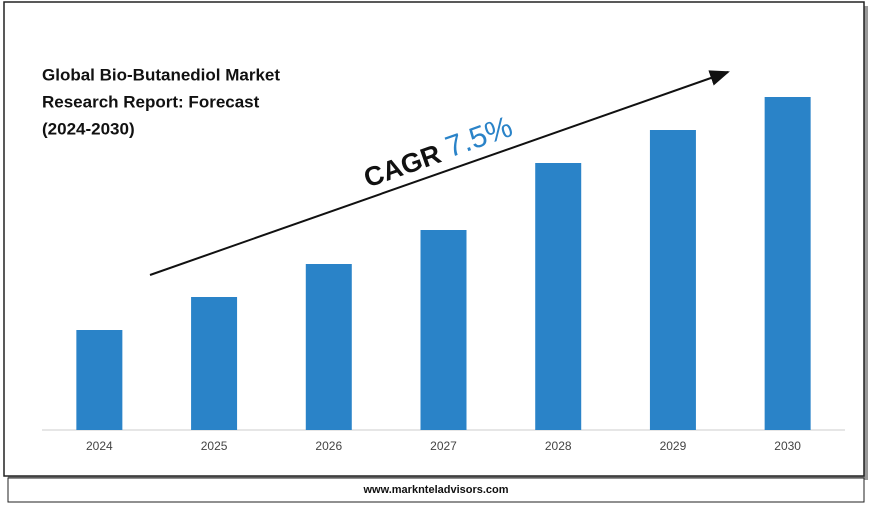  What do you see at coordinates (673, 446) in the screenshot?
I see `x-tick-label: 2029` at bounding box center [673, 446].